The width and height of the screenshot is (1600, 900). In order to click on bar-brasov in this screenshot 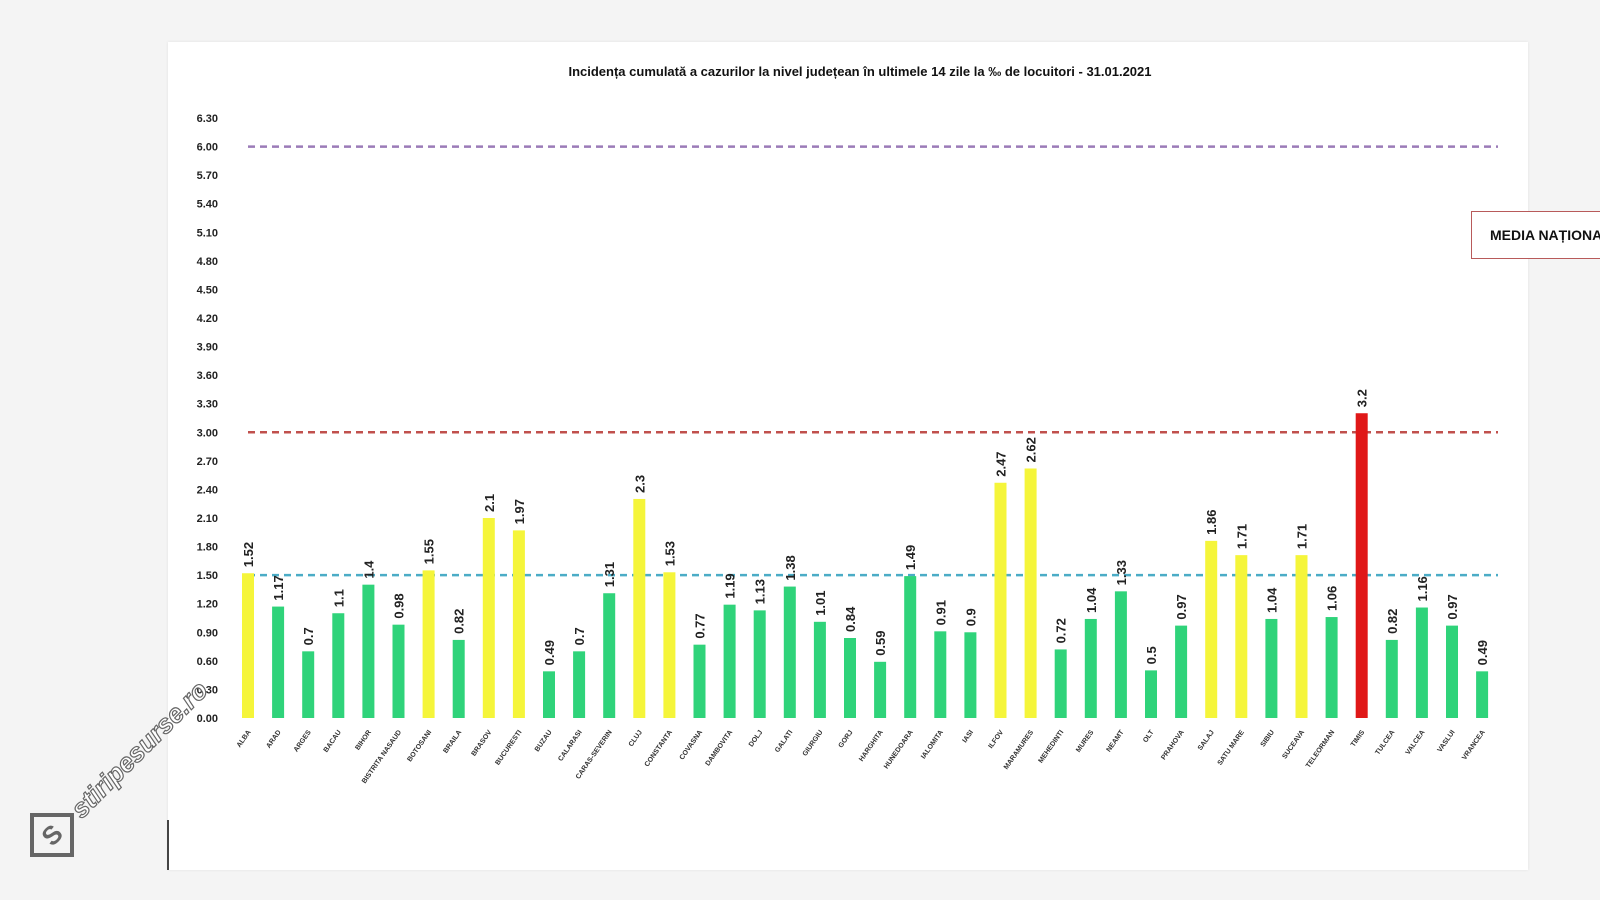, I will do `click(488, 618)`.